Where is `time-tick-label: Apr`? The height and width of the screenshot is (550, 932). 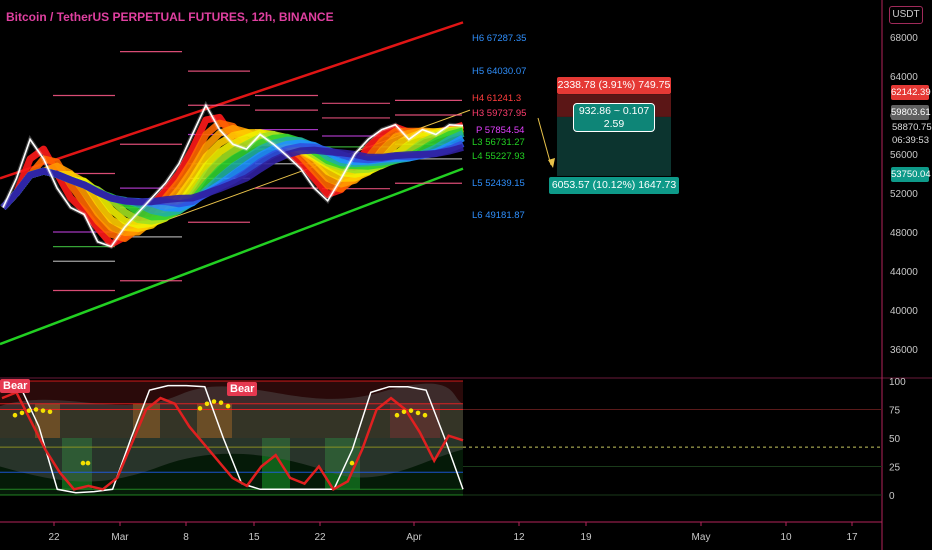 time-tick-label: Apr is located at coordinates (414, 537).